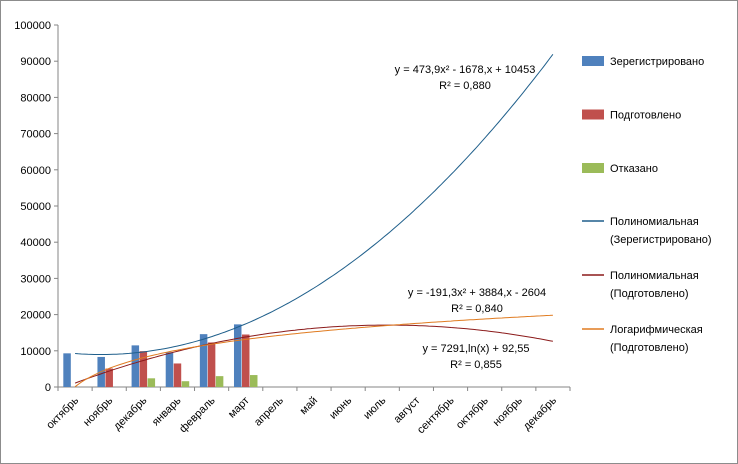 The width and height of the screenshot is (738, 464). What do you see at coordinates (374, 407) in the screenshot?
I see `x-tick-label: июль` at bounding box center [374, 407].